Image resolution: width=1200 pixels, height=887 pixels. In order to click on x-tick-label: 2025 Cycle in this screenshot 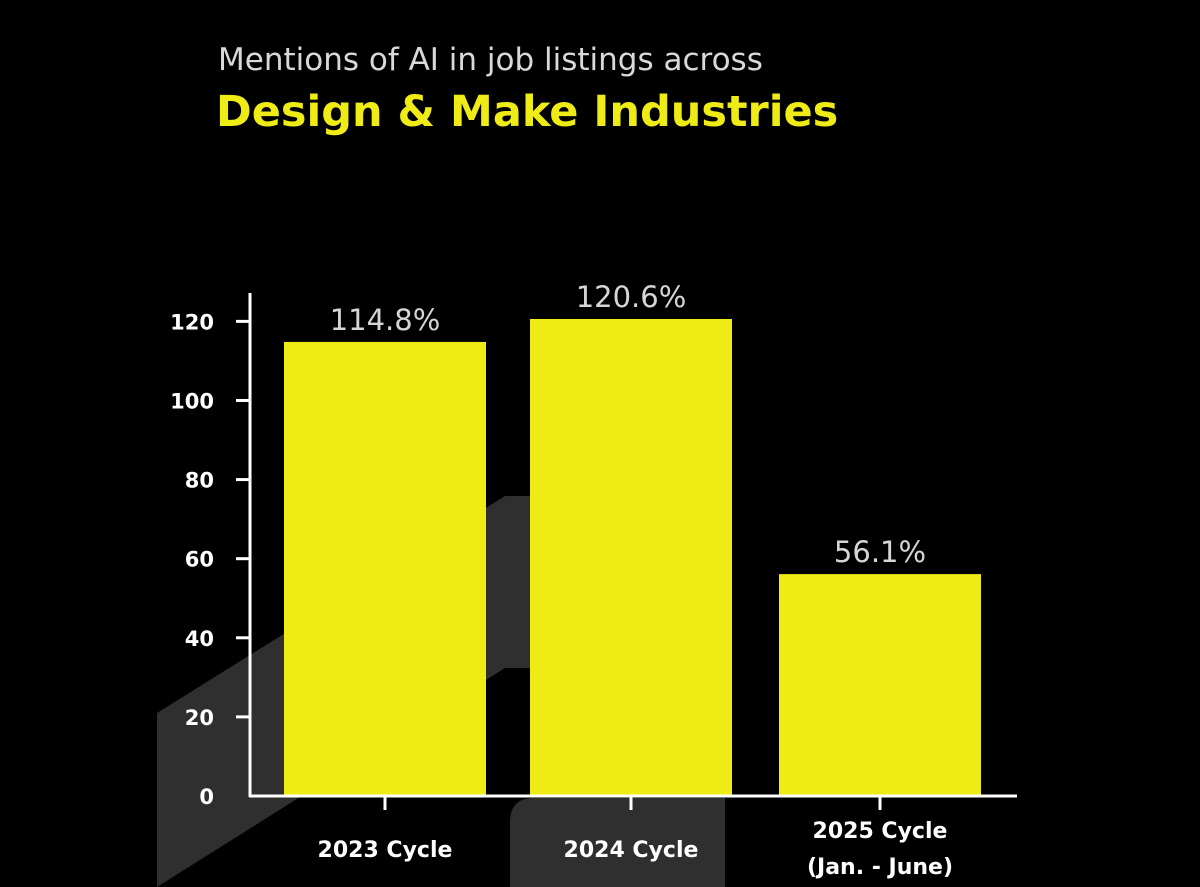, I will do `click(880, 831)`.